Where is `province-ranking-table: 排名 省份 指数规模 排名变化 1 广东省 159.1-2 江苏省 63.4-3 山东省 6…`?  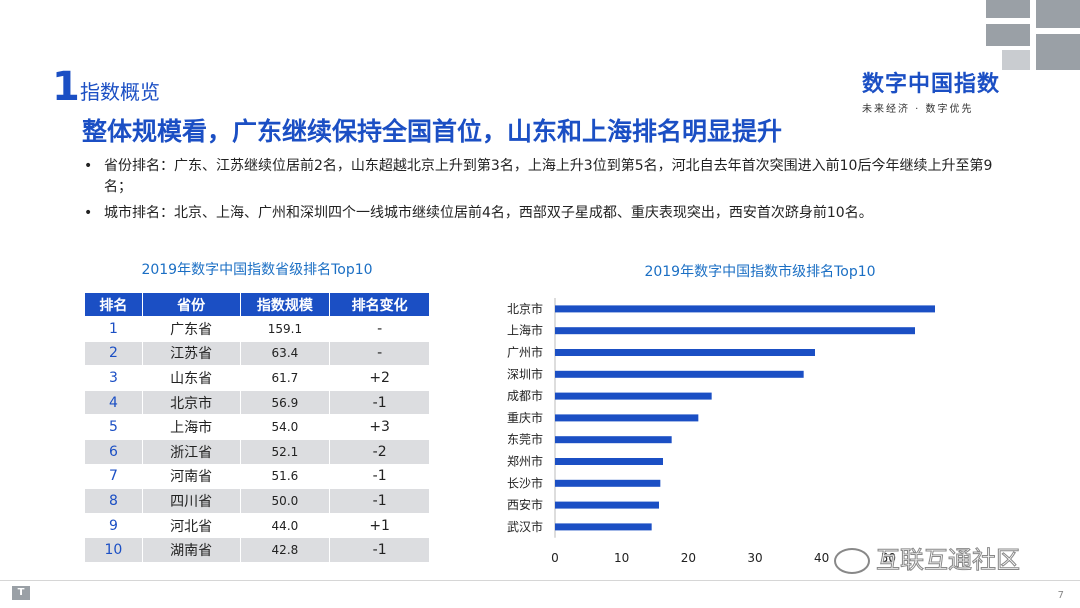
province-ranking-table: 排名 省份 指数规模 排名变化 1 广东省 159.1-2 江苏省 63.4-3 山东省 6… is located at coordinates (257, 427).